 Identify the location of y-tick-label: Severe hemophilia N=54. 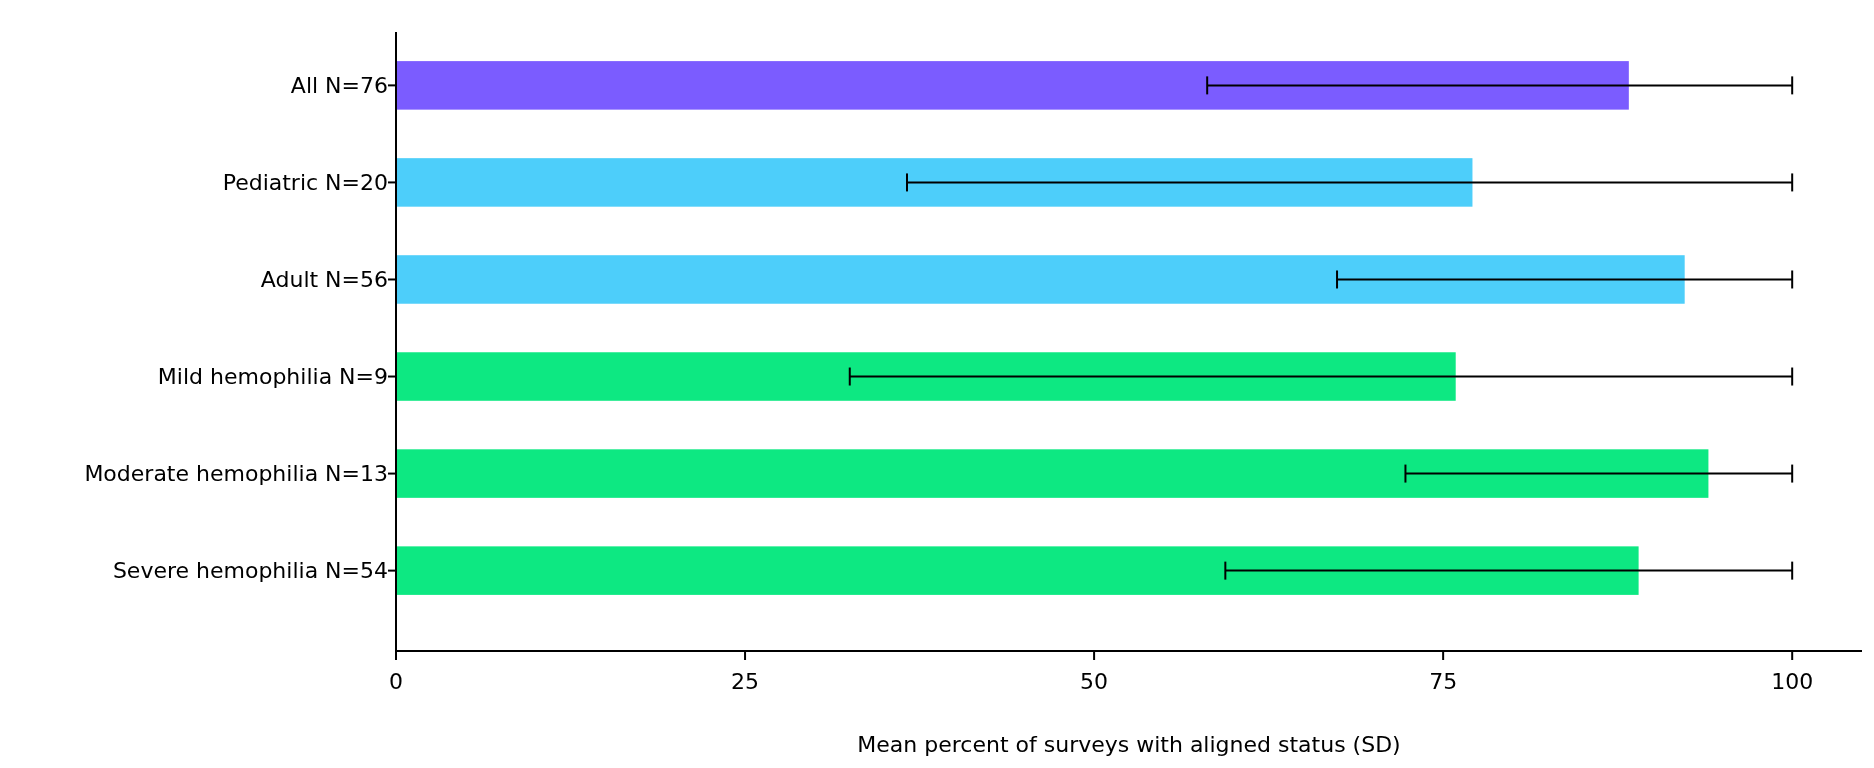
(250, 571).